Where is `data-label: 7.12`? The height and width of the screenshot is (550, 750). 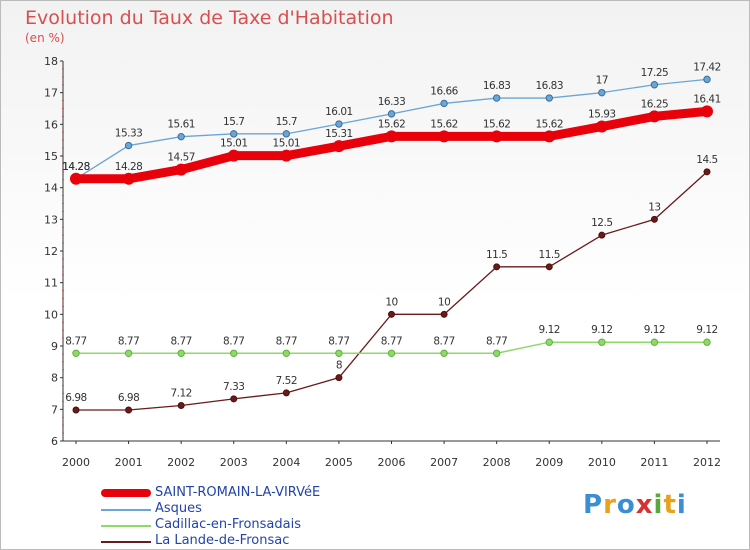
data-label: 7.12 is located at coordinates (180, 394).